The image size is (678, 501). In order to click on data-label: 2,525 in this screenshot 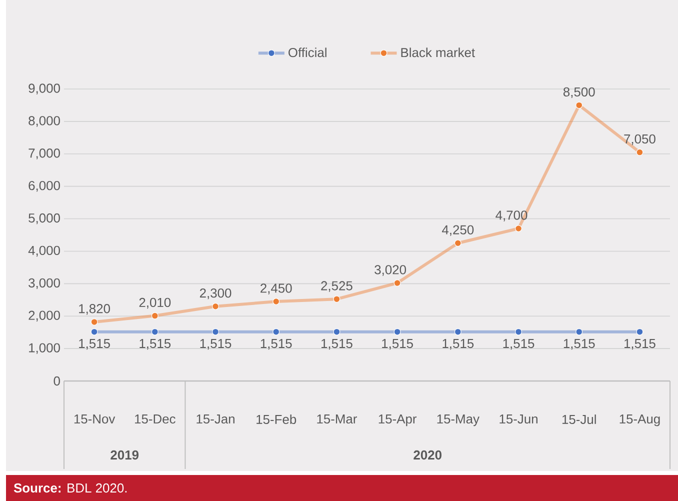, I will do `click(336, 286)`.